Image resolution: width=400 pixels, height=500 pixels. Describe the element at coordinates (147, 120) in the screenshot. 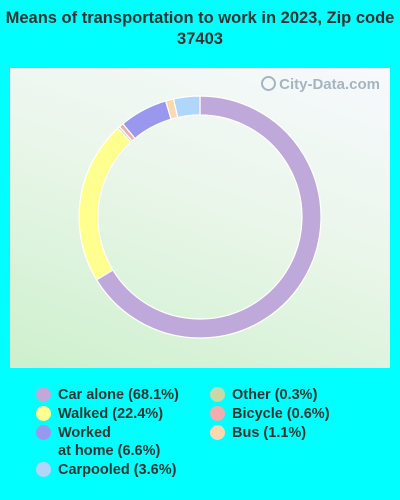

I see `slice-worked-at-home` at that location.